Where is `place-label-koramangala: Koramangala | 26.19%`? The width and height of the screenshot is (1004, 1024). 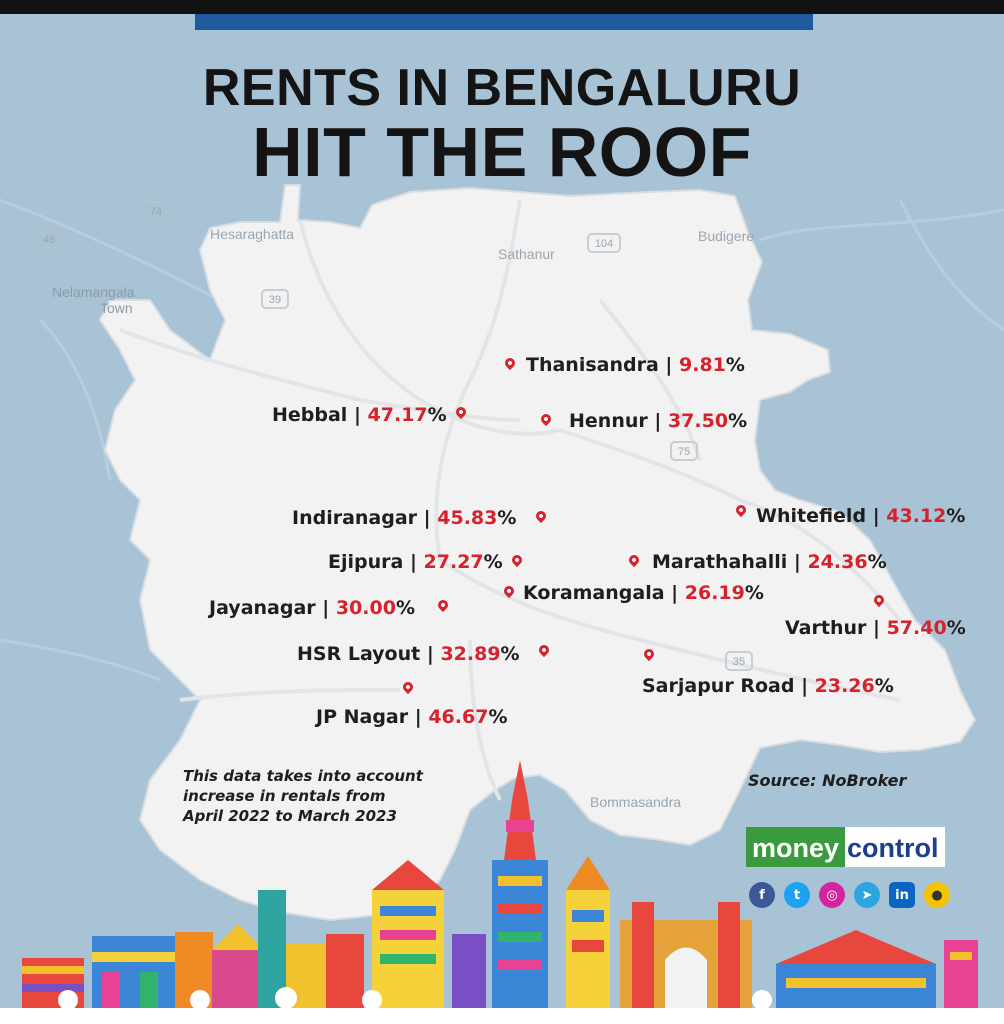
place-label-koramangala: Koramangala | 26.19% is located at coordinates (643, 593).